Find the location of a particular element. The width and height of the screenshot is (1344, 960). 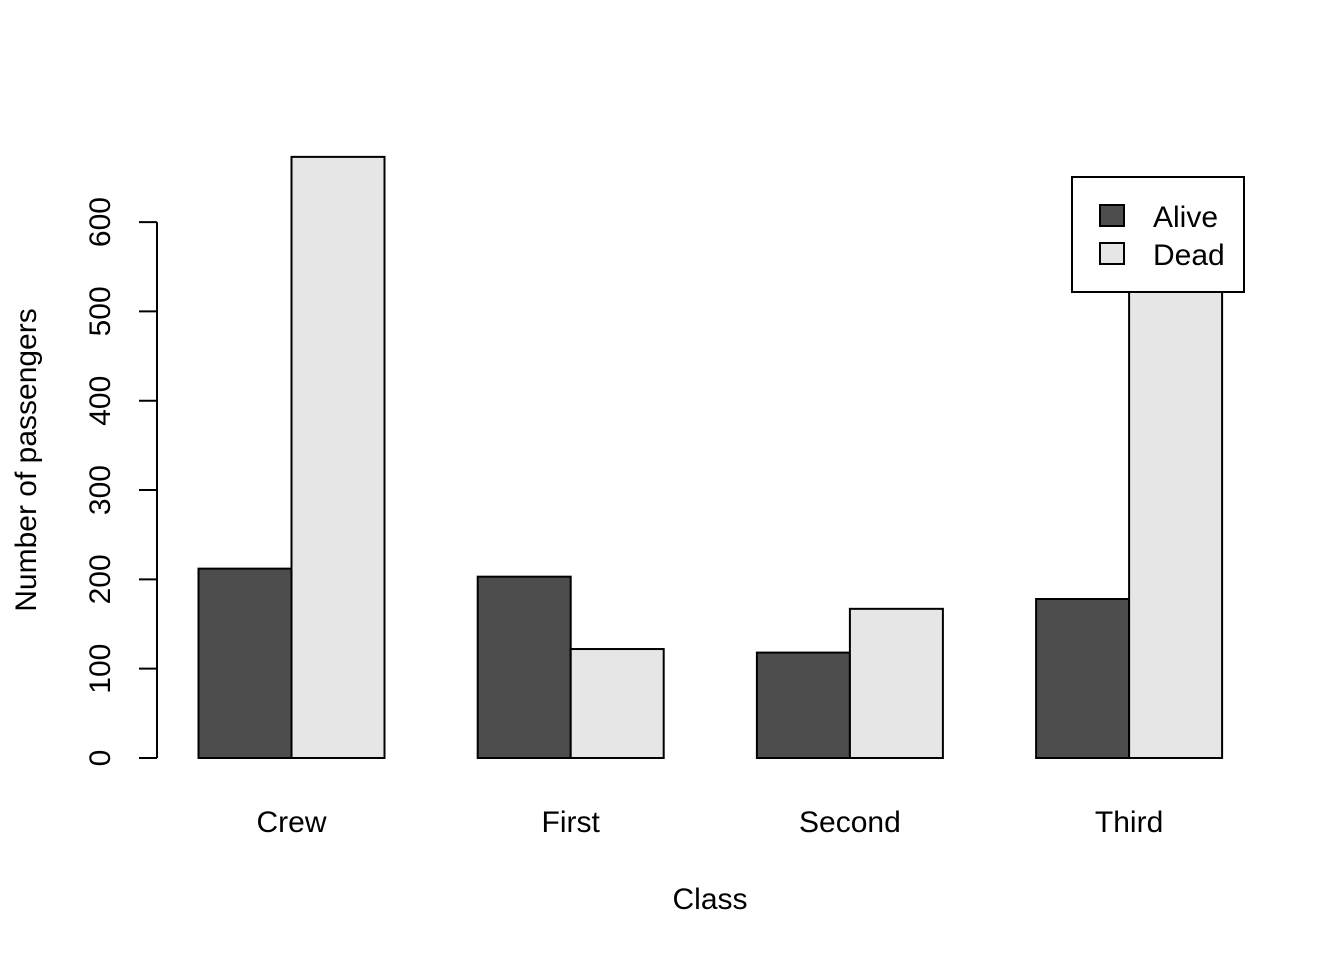

y-tick-label: 0 is located at coordinates (100, 758).